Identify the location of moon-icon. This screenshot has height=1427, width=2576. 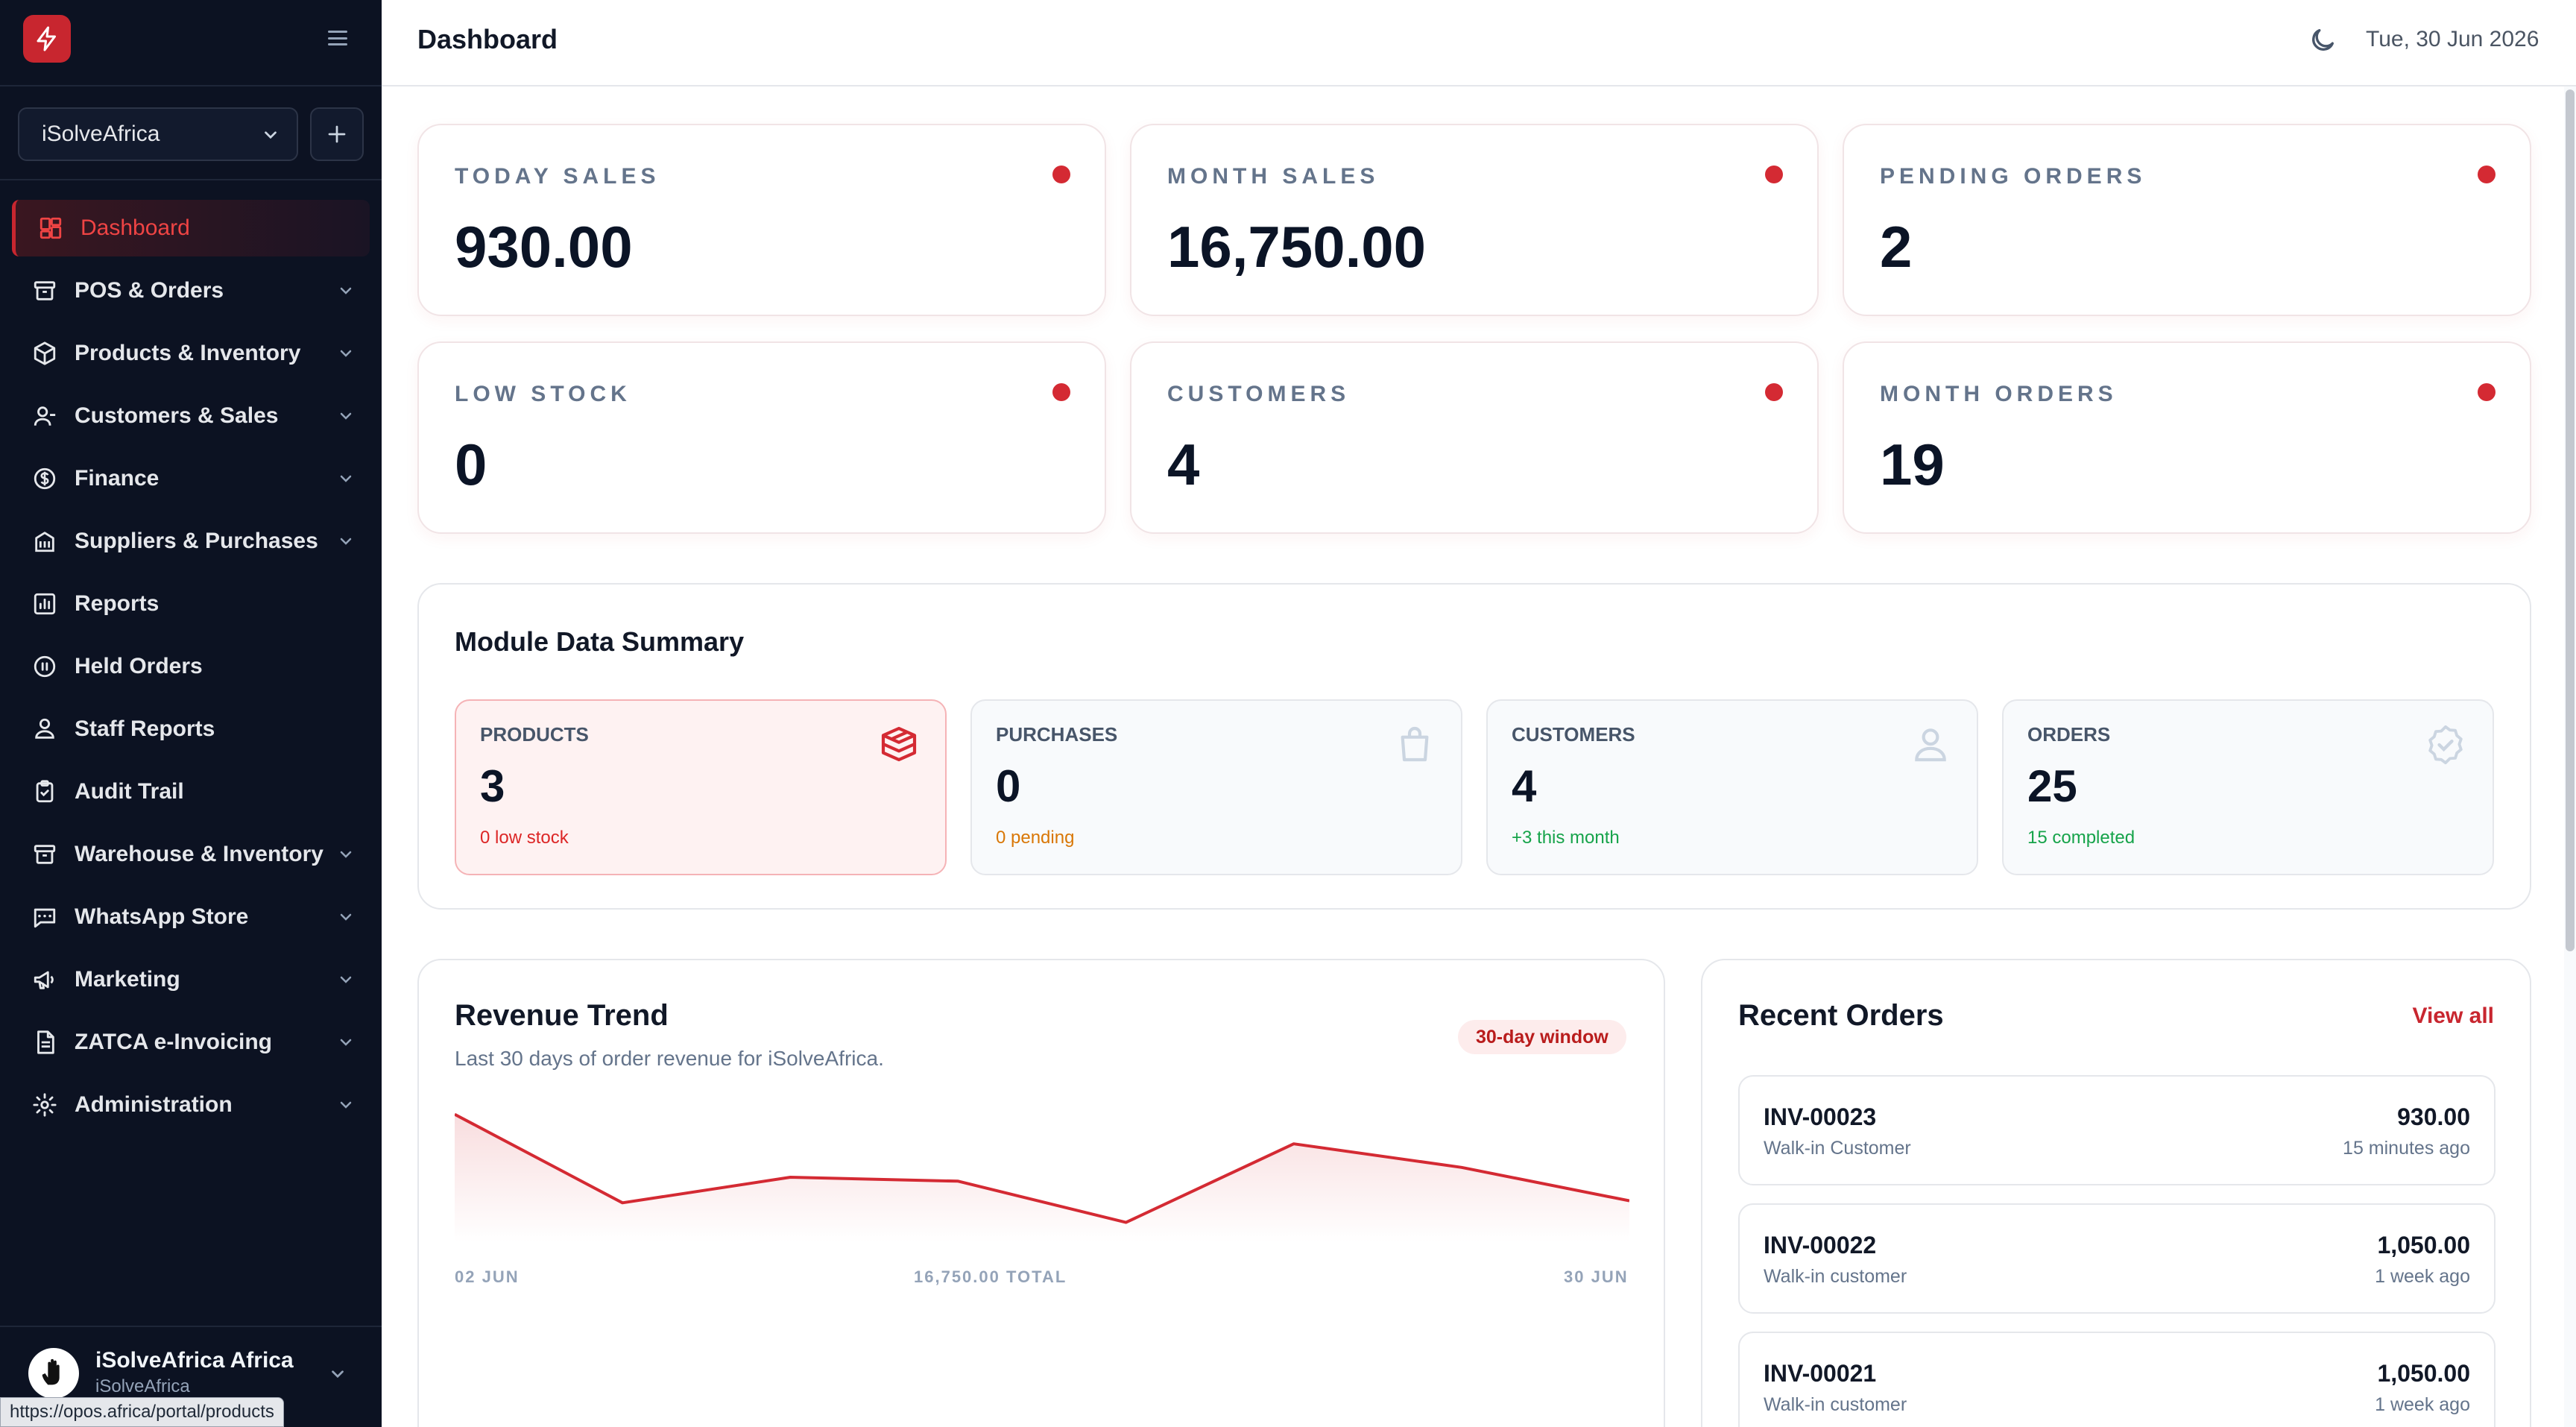
(2322, 40).